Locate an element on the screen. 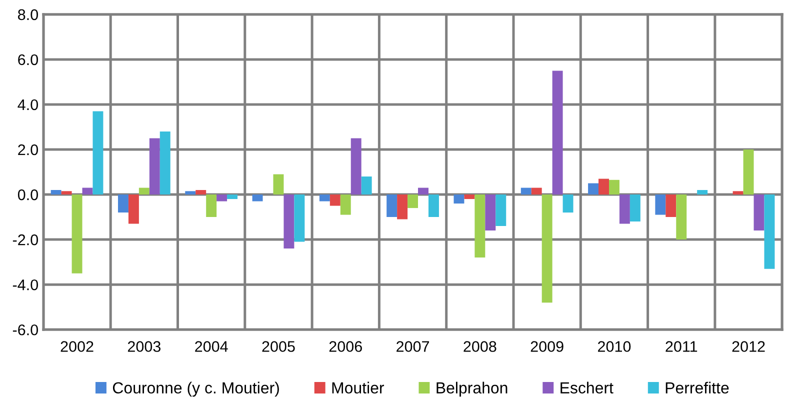 This screenshot has height=412, width=790. y-tick-label: 8.0 is located at coordinates (28, 14).